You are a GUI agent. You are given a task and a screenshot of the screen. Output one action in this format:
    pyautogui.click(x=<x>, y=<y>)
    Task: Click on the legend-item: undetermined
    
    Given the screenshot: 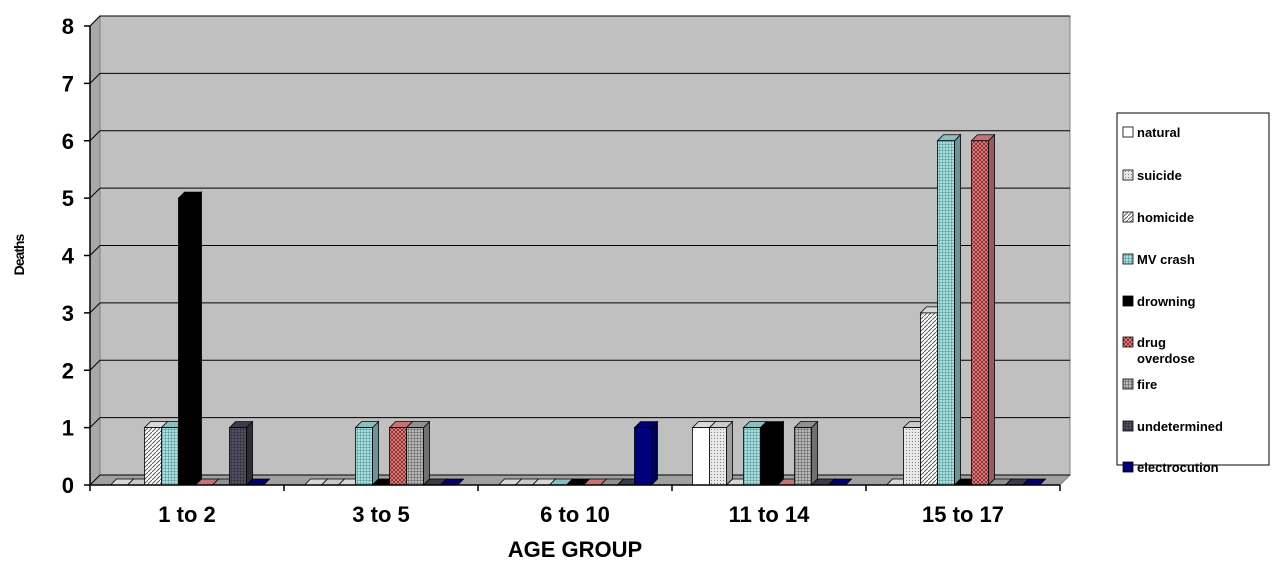 What is the action you would take?
    pyautogui.click(x=1172, y=426)
    